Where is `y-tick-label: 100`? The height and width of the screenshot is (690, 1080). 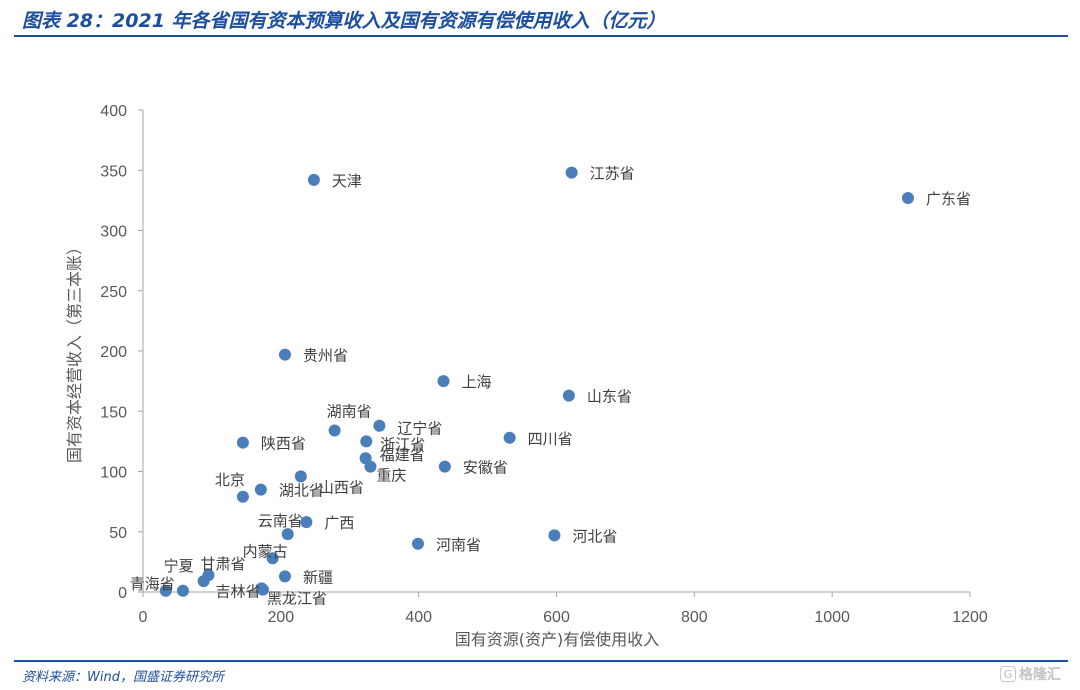 y-tick-label: 100 is located at coordinates (113, 473).